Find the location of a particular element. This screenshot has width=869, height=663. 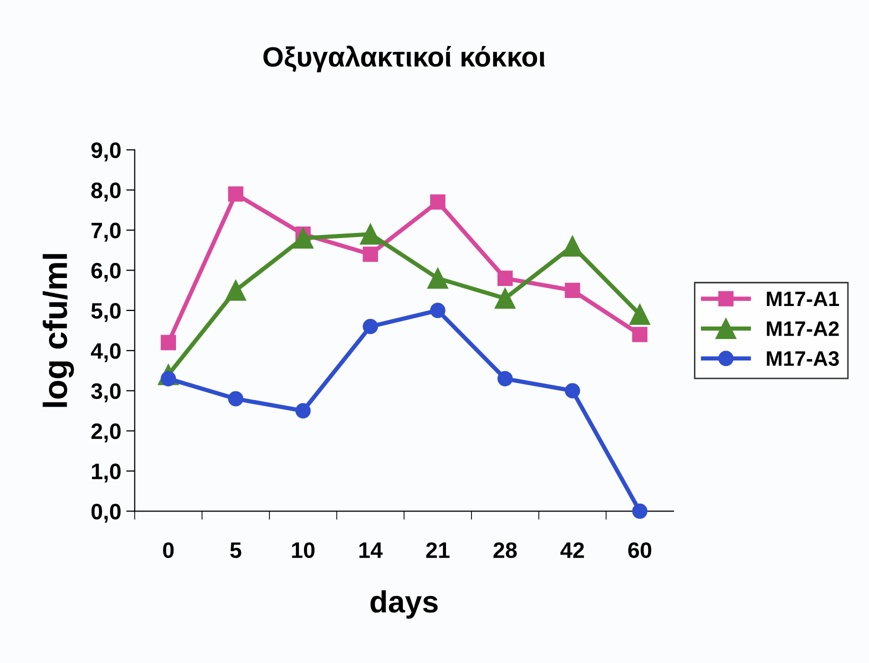

y-tick-label: 0,0 is located at coordinates (106, 513).